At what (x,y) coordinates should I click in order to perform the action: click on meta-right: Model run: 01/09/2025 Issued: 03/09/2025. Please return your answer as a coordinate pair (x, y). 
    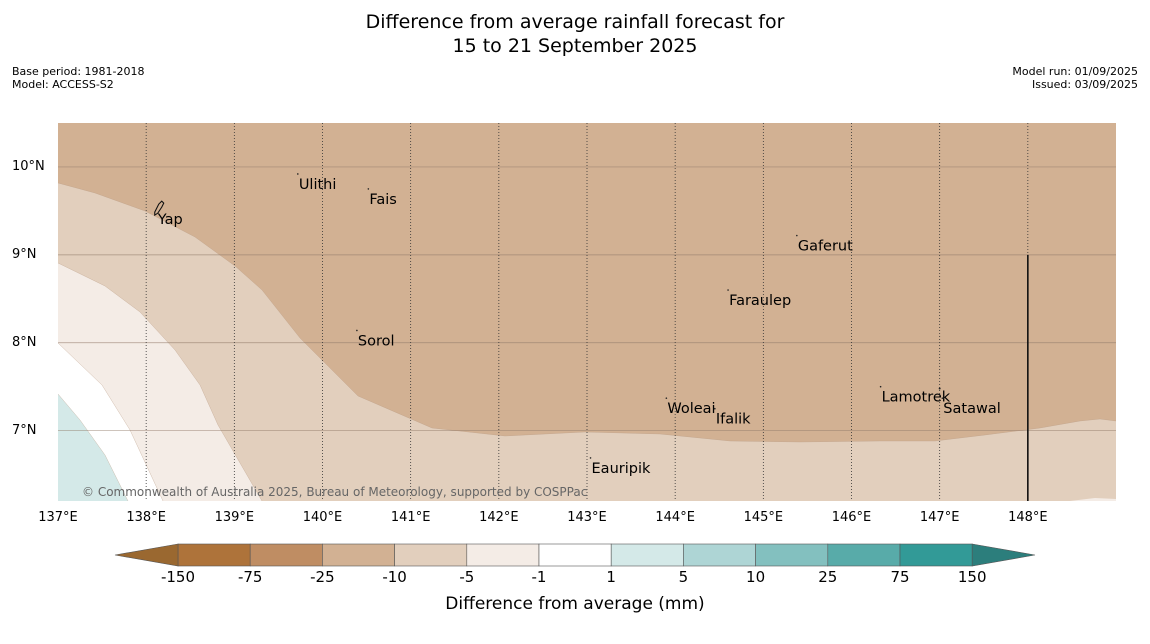
    Looking at the image, I should click on (1075, 78).